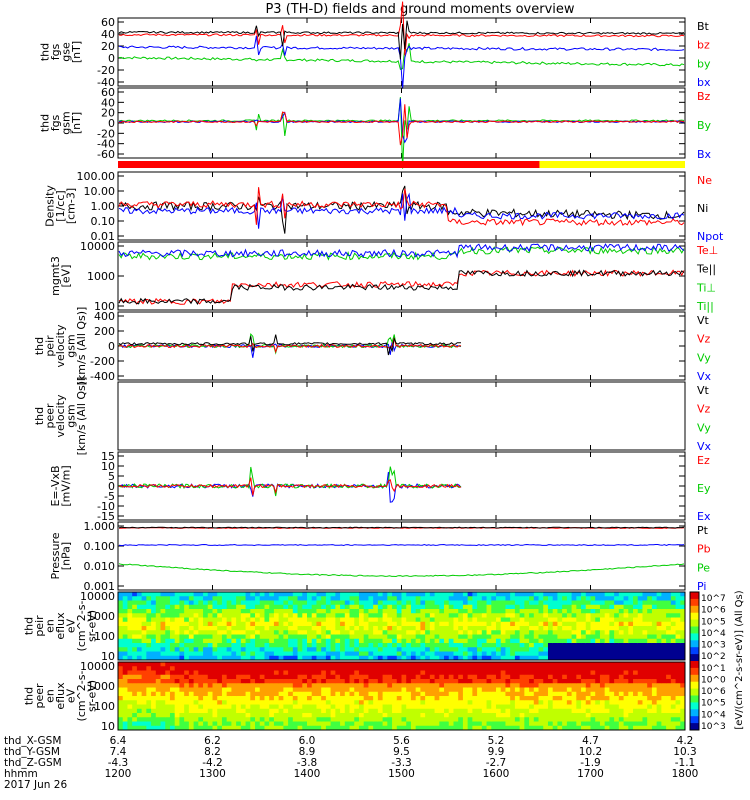 This screenshot has height=800, width=750. What do you see at coordinates (705, 306) in the screenshot?
I see `legend-entry: Ti||` at bounding box center [705, 306].